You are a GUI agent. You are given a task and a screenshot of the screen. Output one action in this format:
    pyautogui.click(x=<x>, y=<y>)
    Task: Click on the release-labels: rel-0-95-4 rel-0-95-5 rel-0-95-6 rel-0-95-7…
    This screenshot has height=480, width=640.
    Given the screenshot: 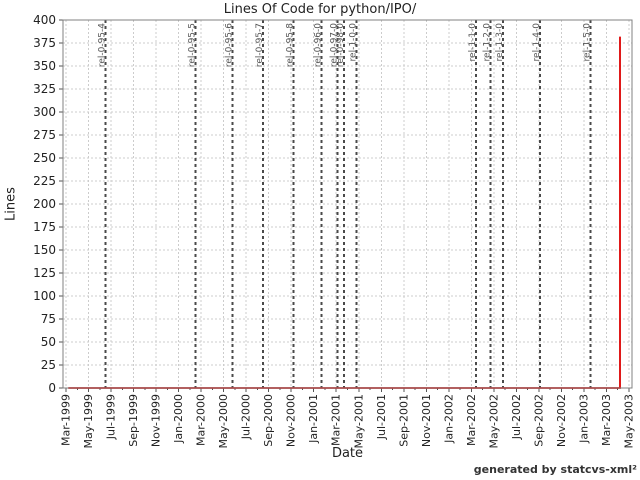 What is the action you would take?
    pyautogui.click(x=344, y=45)
    